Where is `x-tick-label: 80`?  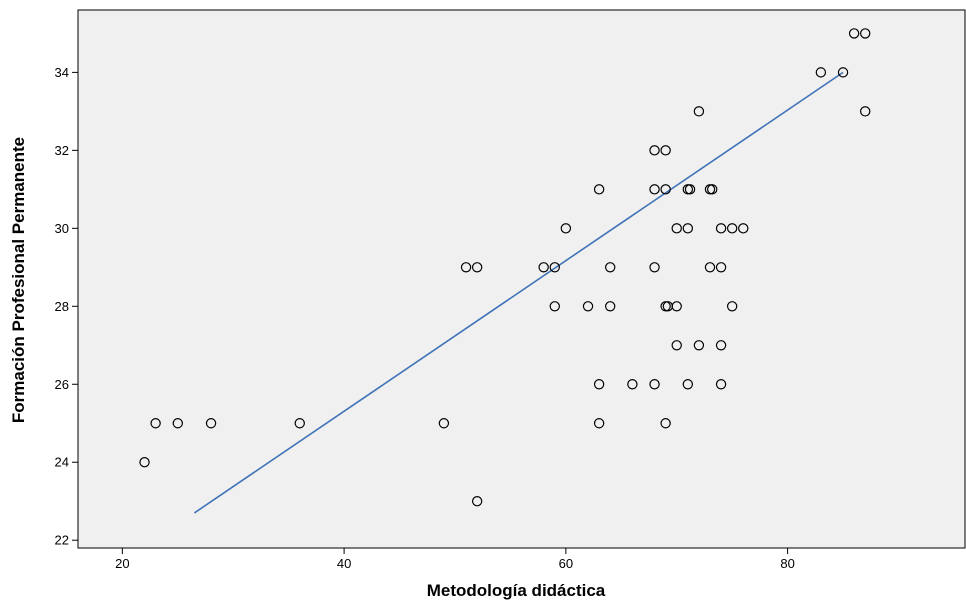 x-tick-label: 80 is located at coordinates (787, 563).